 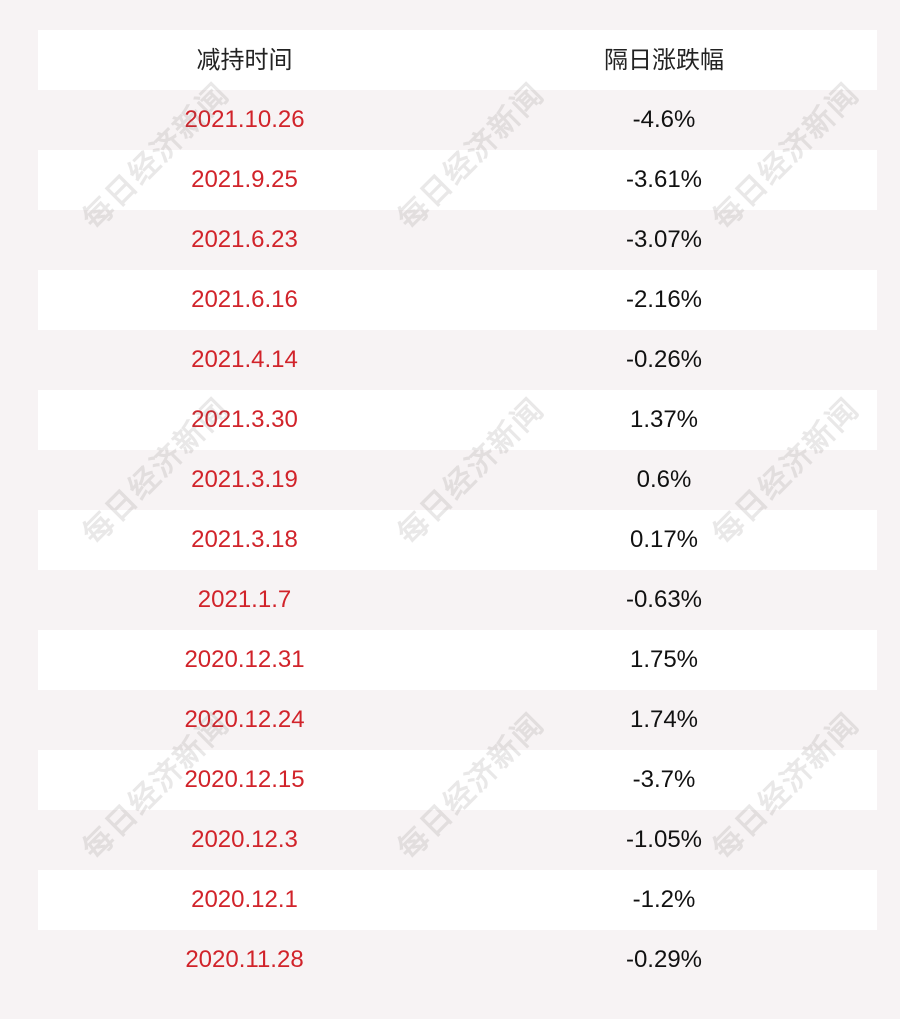 What do you see at coordinates (664, 779) in the screenshot?
I see `next-day-change: -3.7%` at bounding box center [664, 779].